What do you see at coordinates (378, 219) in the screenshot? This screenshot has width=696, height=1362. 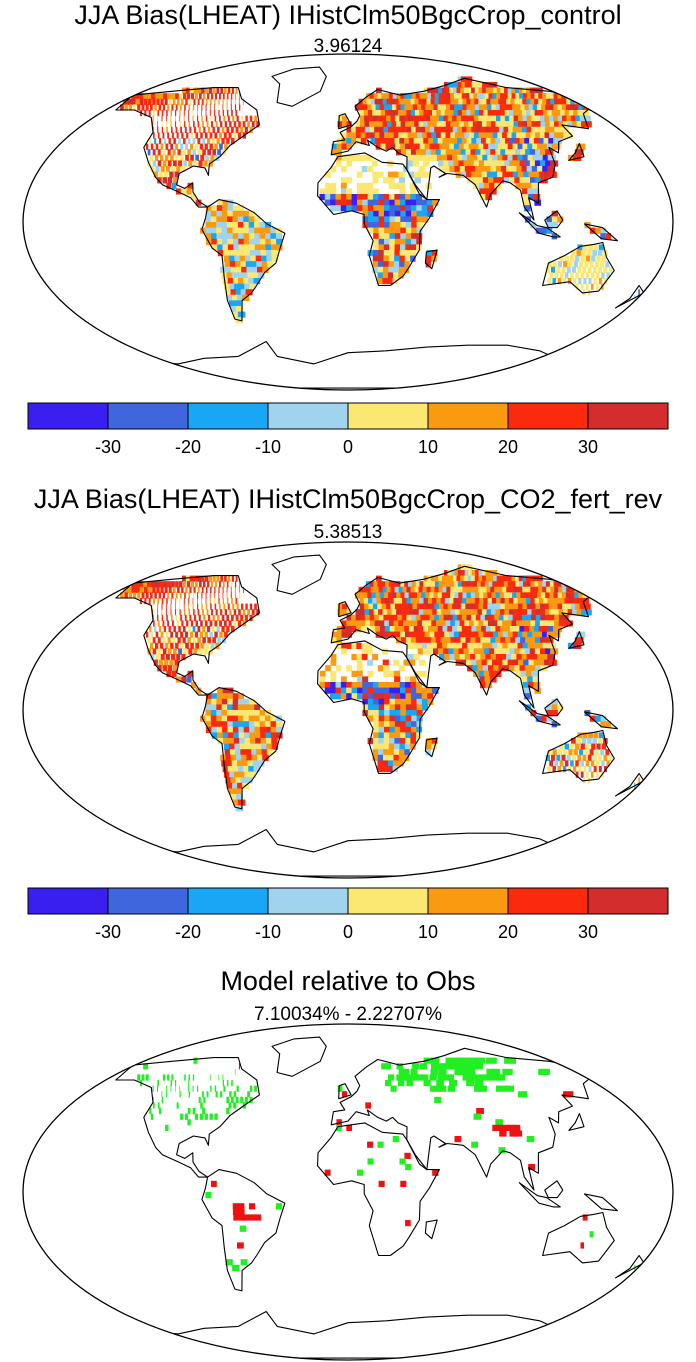 I see `coastline-africa` at bounding box center [378, 219].